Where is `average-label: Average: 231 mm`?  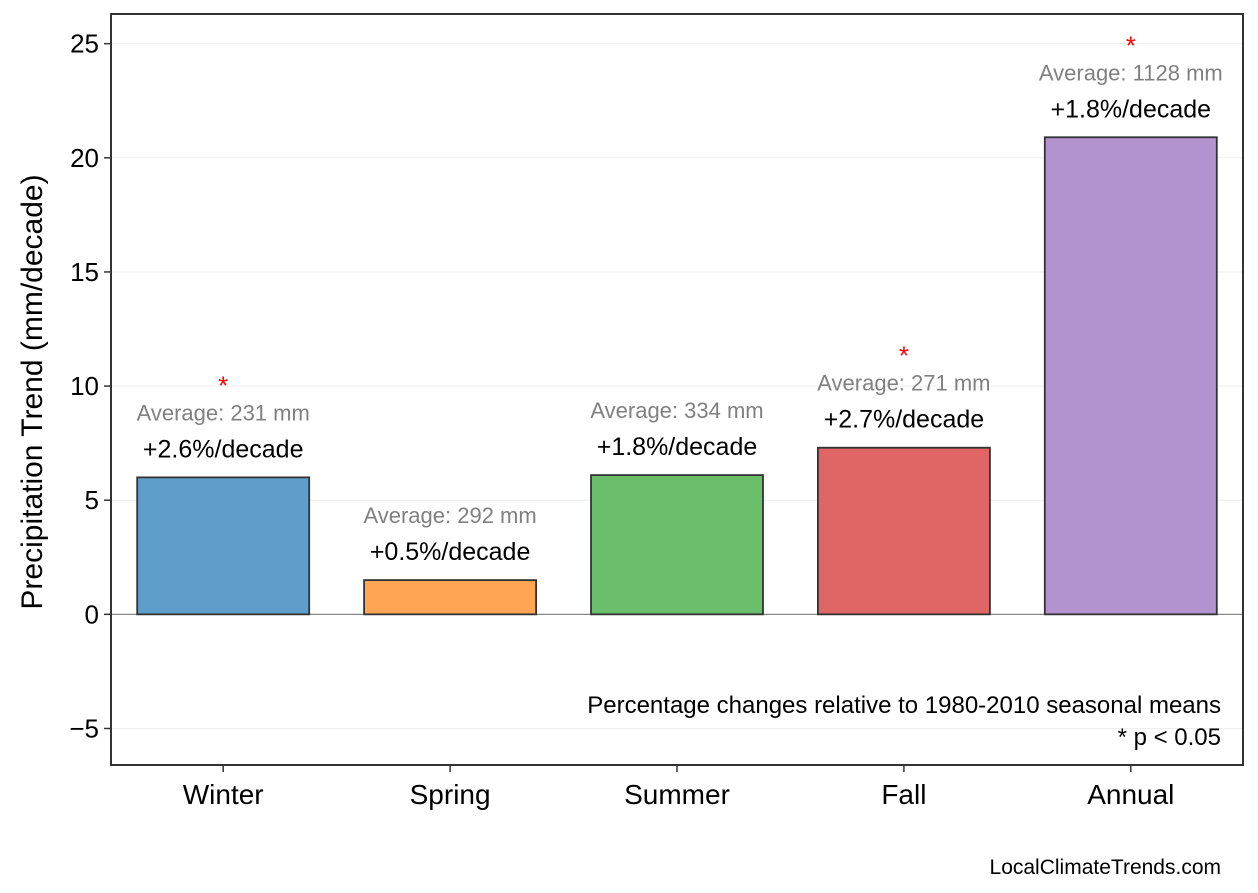 average-label: Average: 231 mm is located at coordinates (223, 412).